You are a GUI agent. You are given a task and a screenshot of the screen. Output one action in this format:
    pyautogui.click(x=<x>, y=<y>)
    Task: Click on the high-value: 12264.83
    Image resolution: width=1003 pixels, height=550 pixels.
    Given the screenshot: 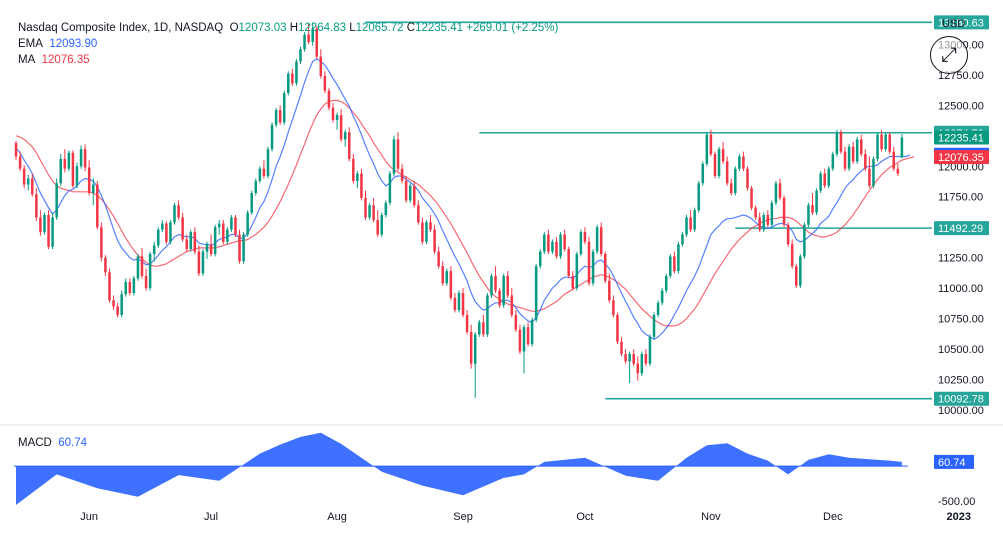 What is the action you would take?
    pyautogui.click(x=322, y=28)
    